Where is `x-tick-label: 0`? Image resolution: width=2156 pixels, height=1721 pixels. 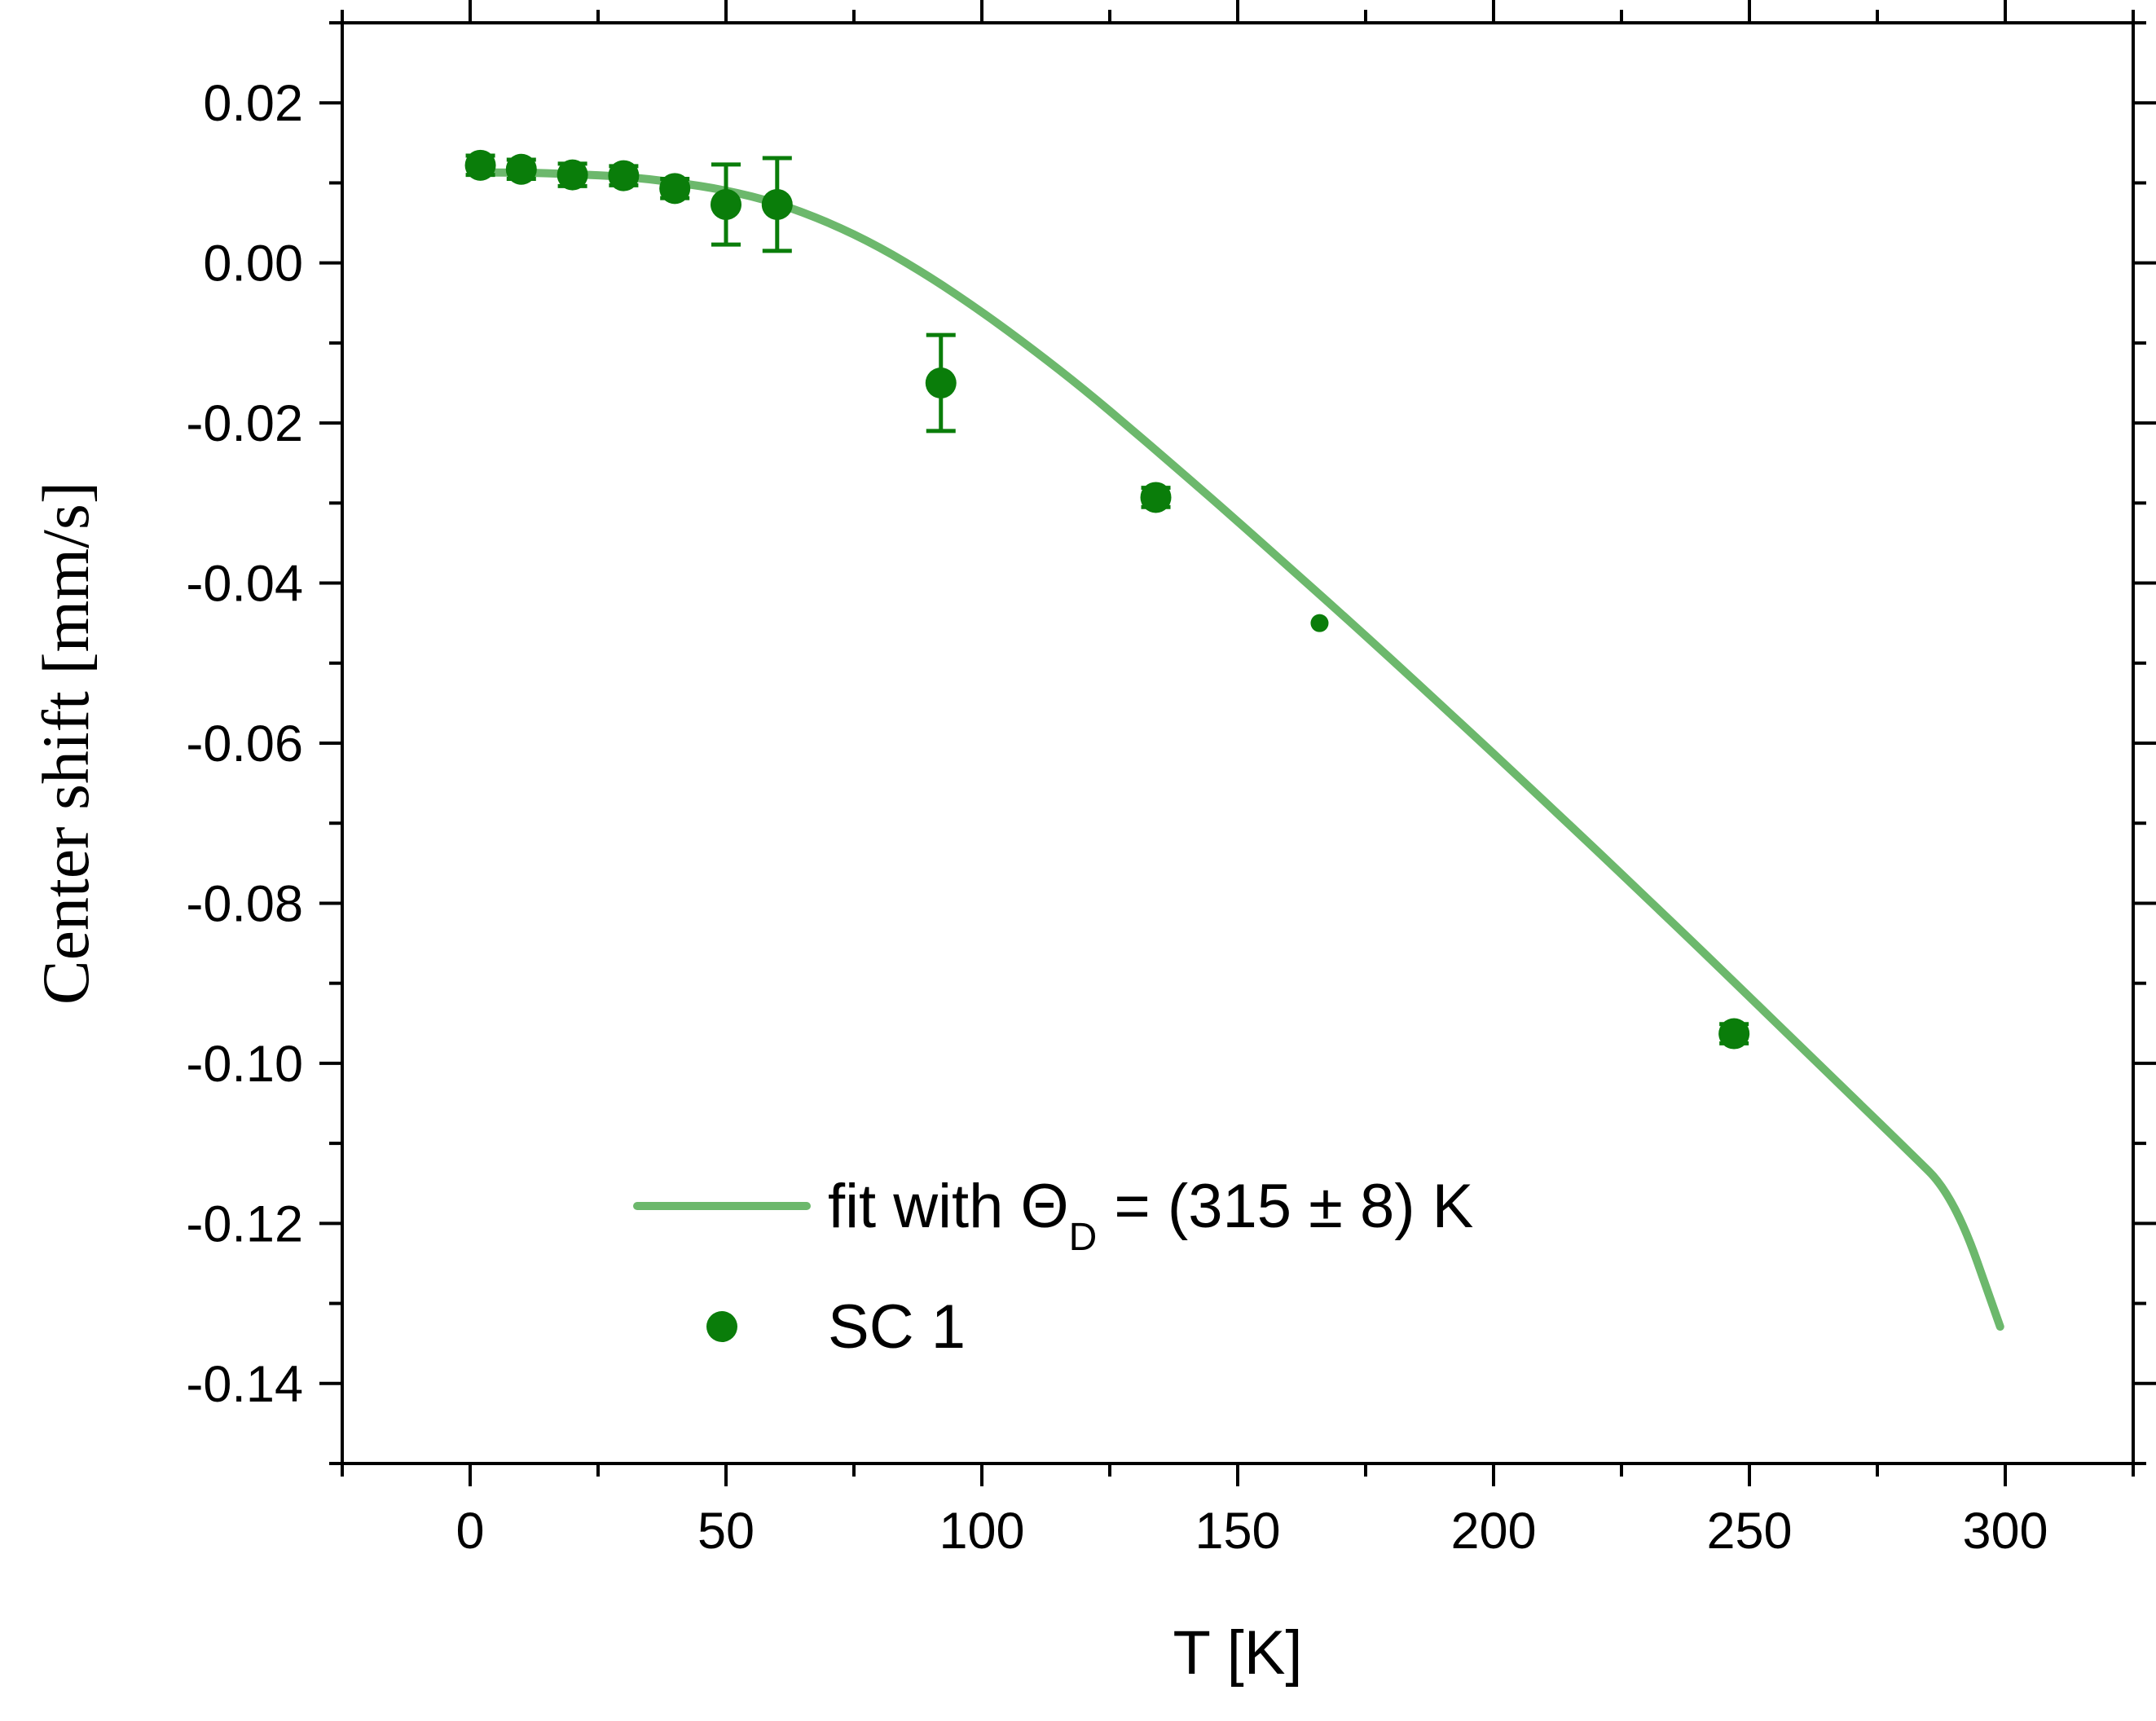 x-tick-label: 0 is located at coordinates (469, 1531).